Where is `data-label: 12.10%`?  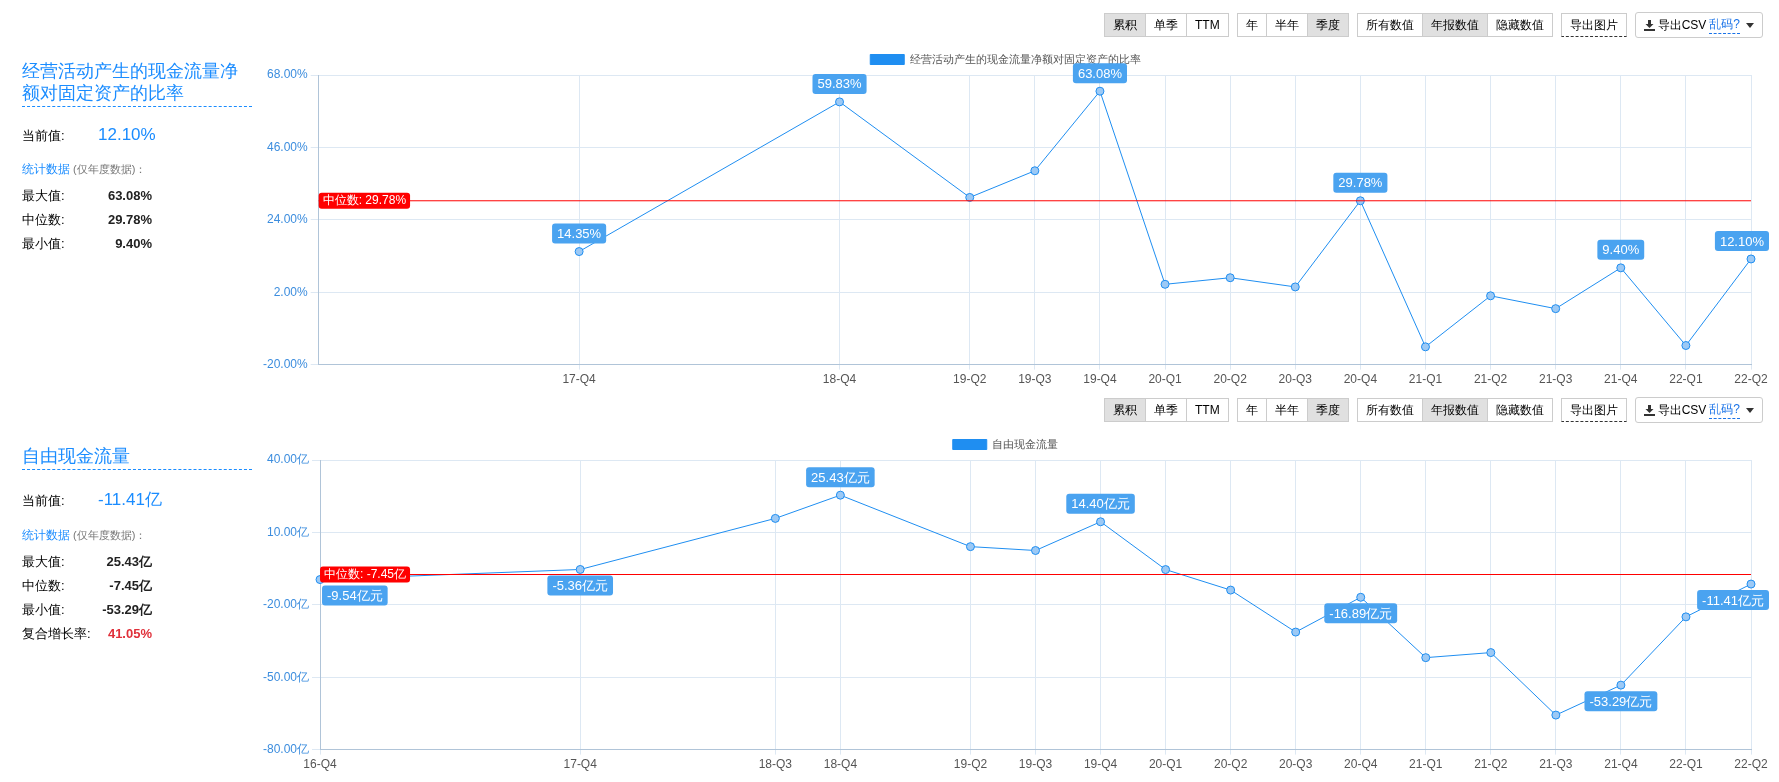
data-label: 12.10% is located at coordinates (1742, 241).